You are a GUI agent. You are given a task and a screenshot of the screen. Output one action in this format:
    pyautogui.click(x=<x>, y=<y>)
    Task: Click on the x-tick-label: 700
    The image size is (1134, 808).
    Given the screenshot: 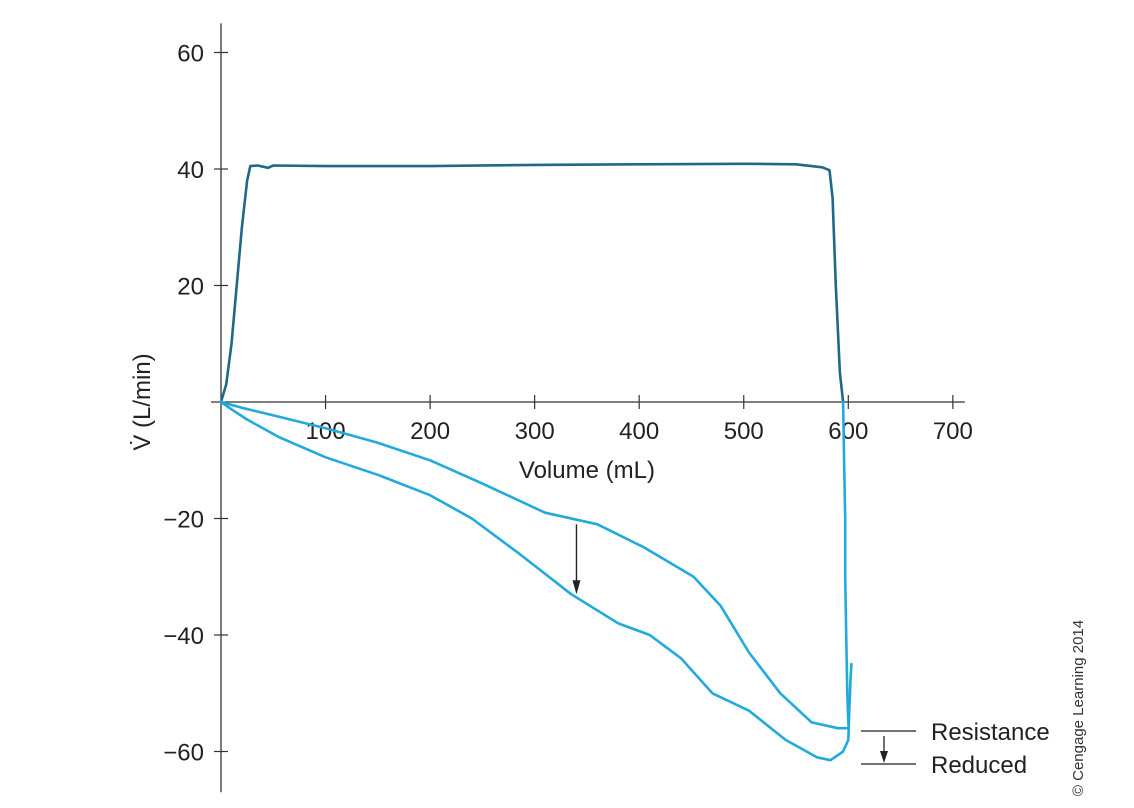 What is the action you would take?
    pyautogui.click(x=953, y=431)
    